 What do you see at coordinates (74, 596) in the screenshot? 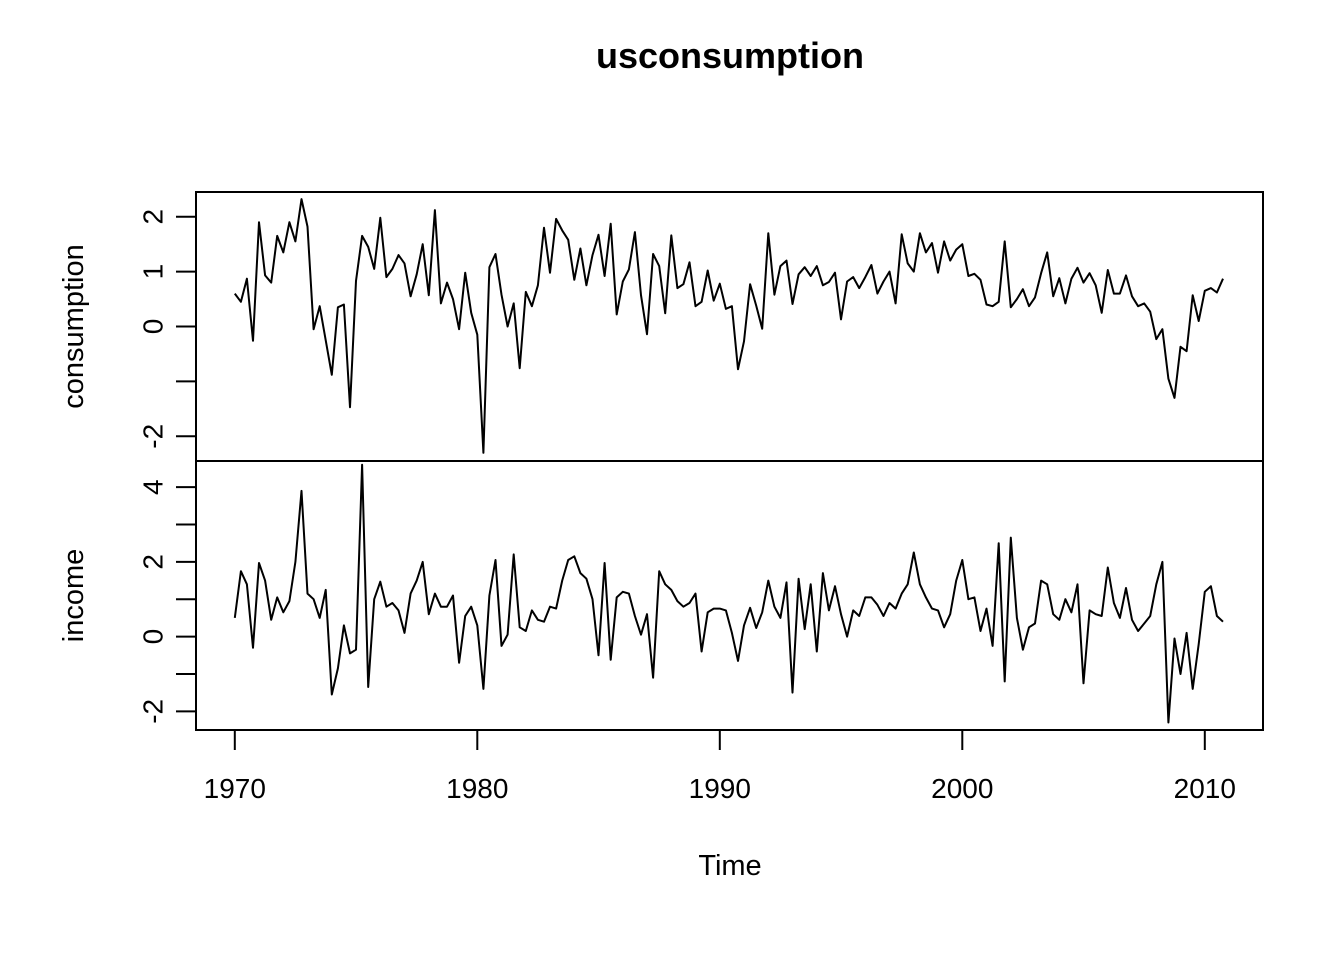
I see `y-axis-label-income: income` at bounding box center [74, 596].